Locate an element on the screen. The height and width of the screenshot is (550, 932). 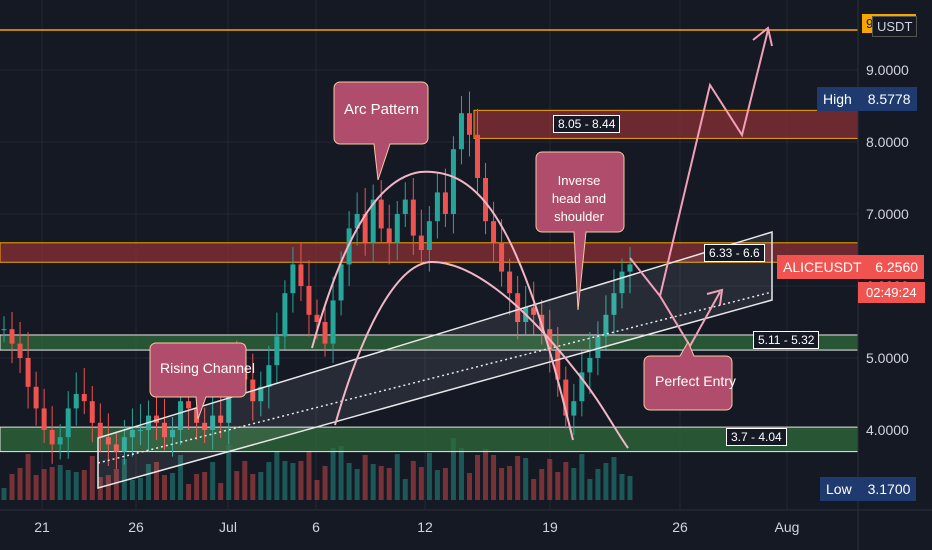
zone-label-2: 6.33 - 6.6 is located at coordinates (734, 253).